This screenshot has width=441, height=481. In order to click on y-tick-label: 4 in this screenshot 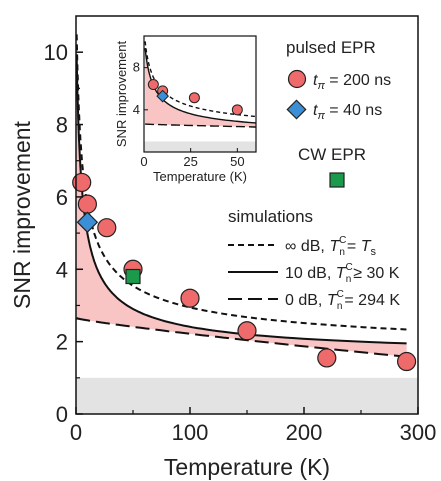, I will do `click(62, 269)`.